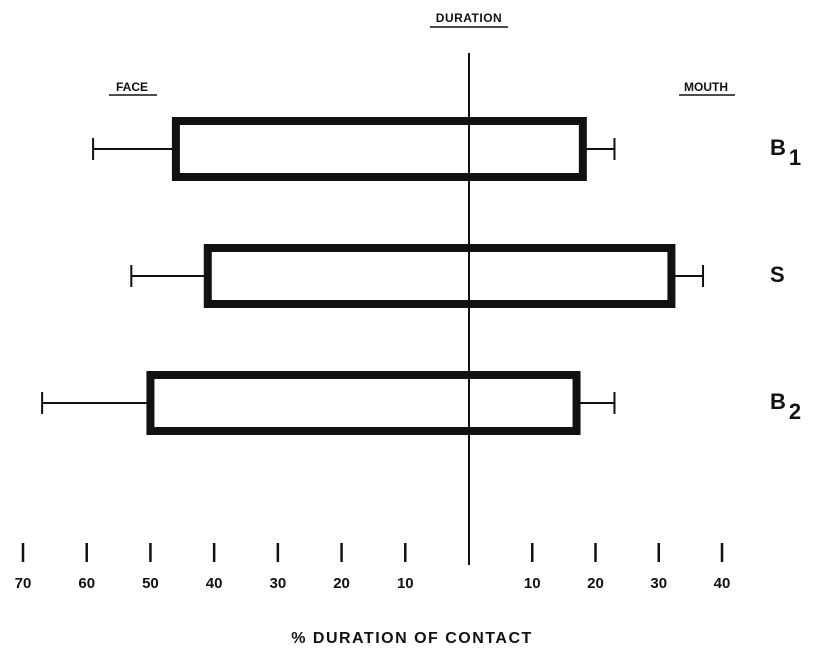  What do you see at coordinates (214, 583) in the screenshot?
I see `tick-label-face-40: 40` at bounding box center [214, 583].